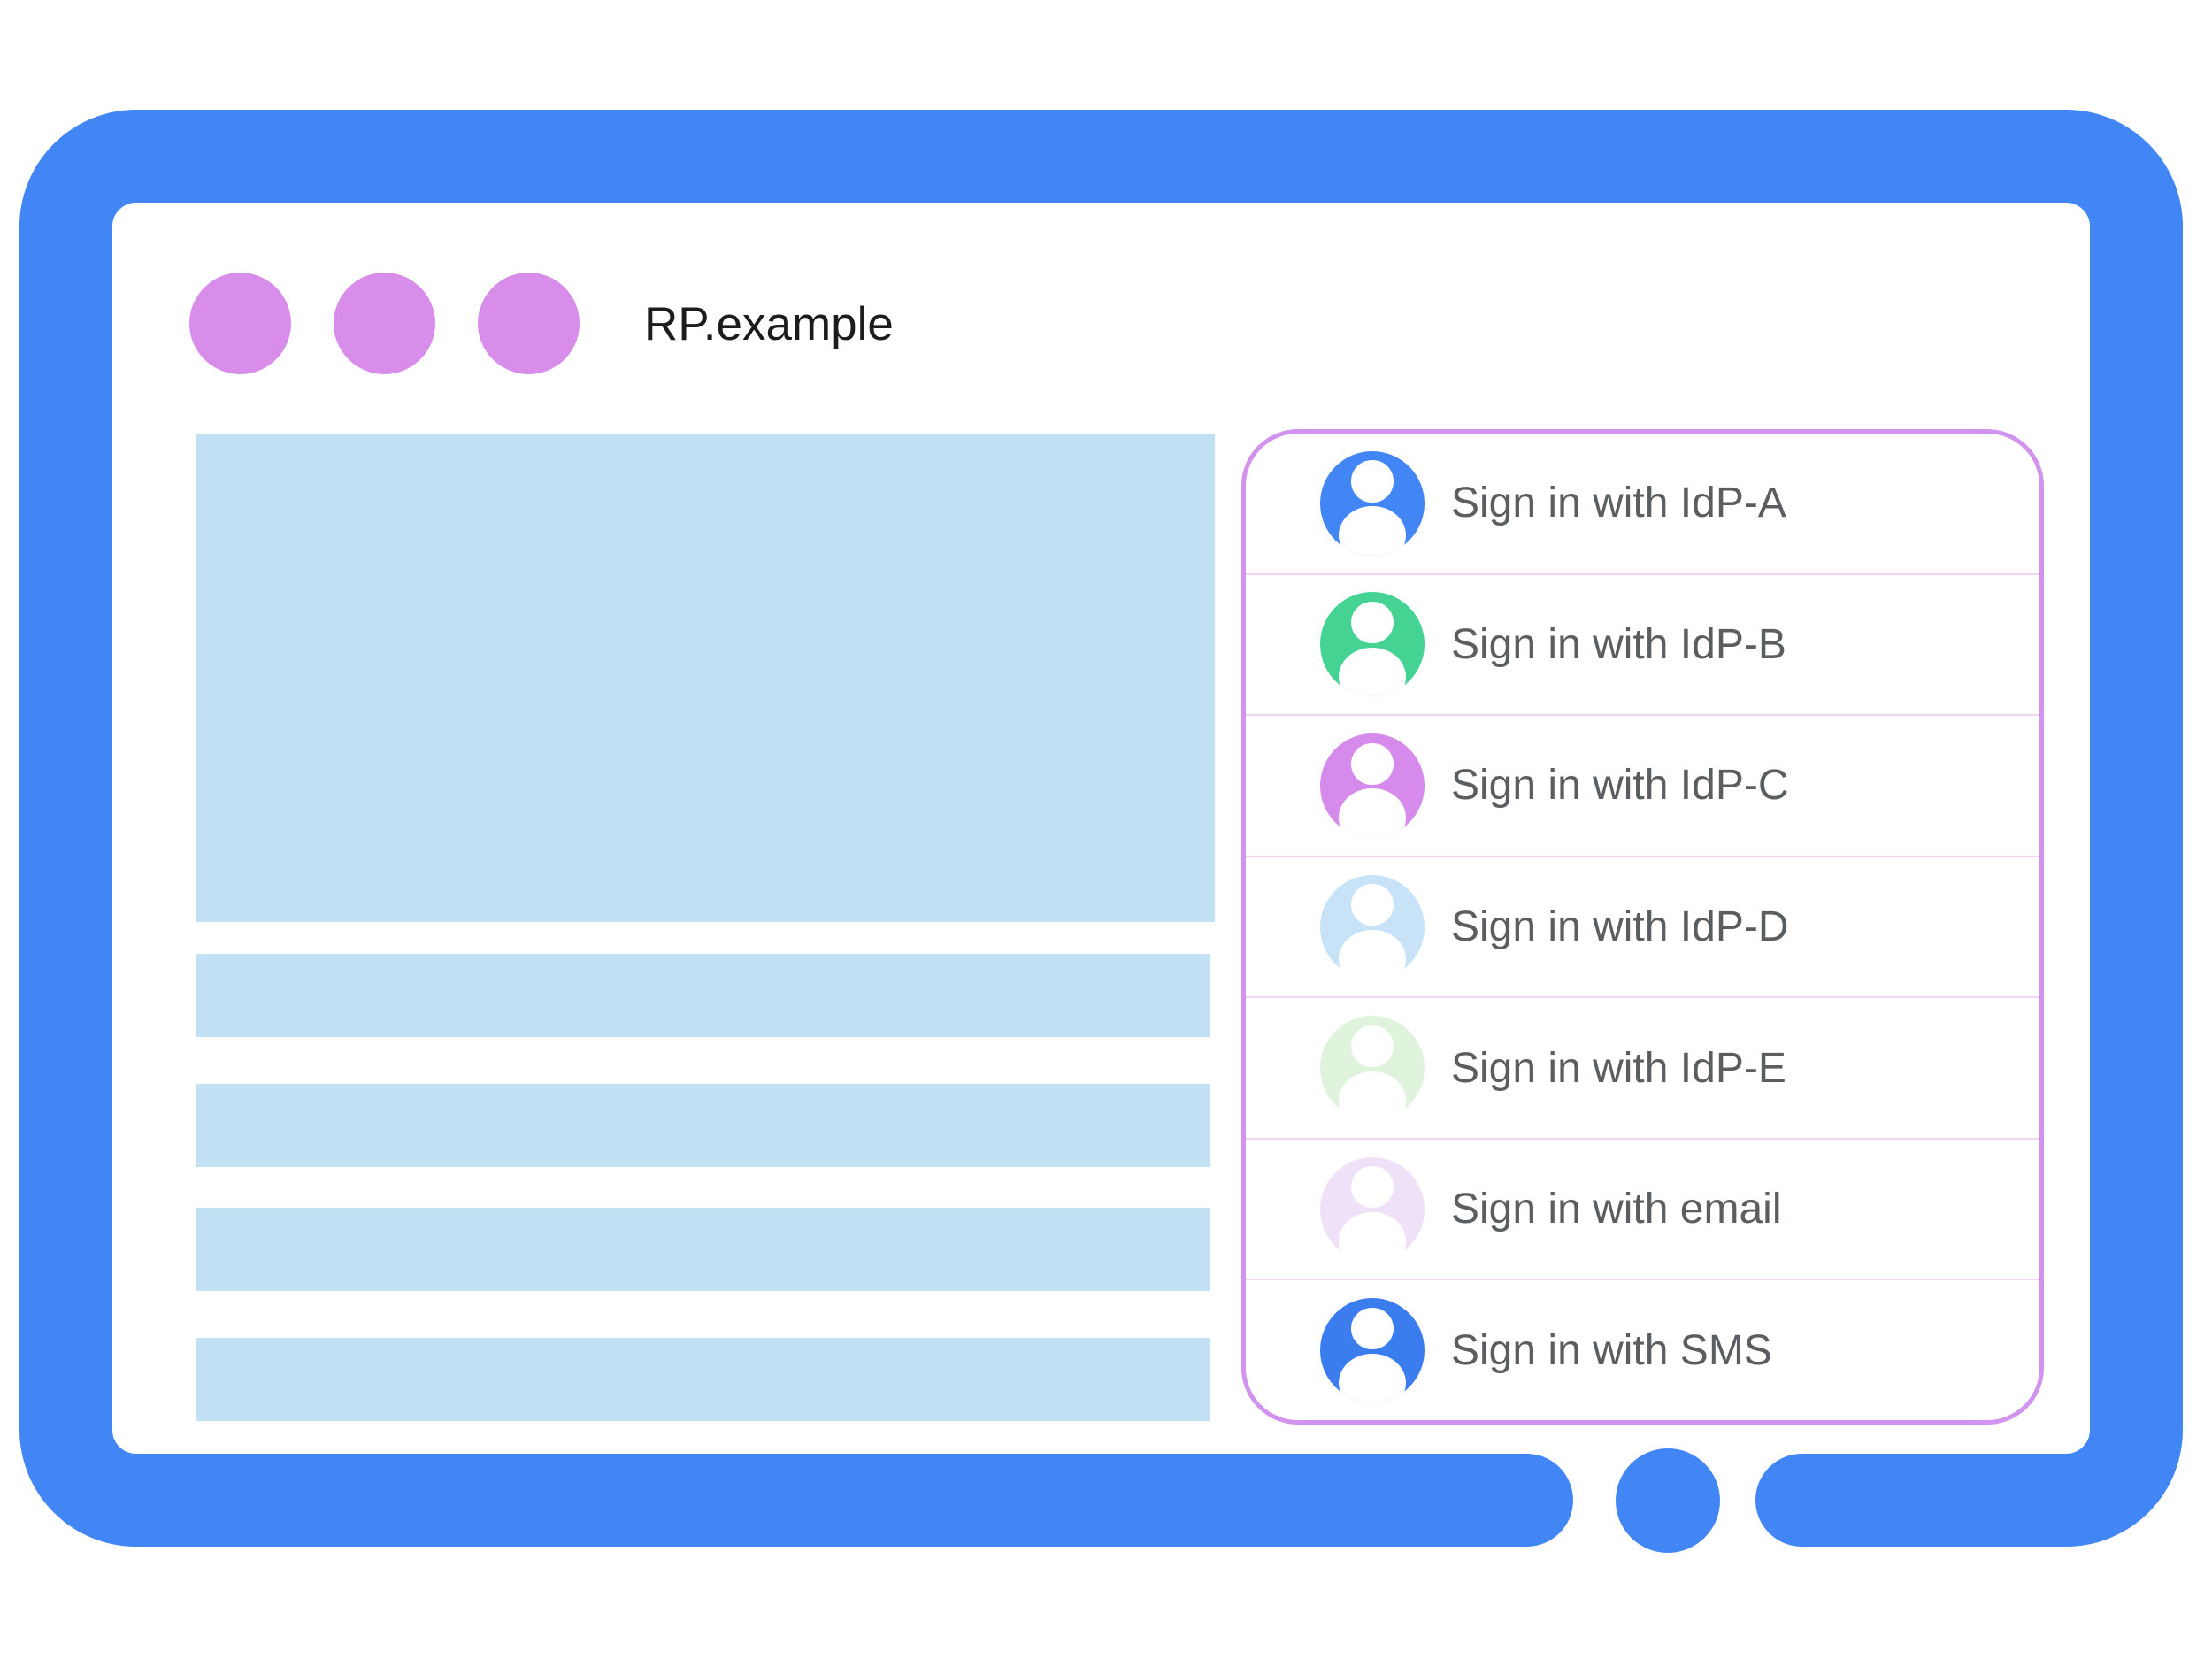 This screenshot has height=1659, width=2212. I want to click on signin-option-label: Sign in with IdP-C, so click(1620, 786).